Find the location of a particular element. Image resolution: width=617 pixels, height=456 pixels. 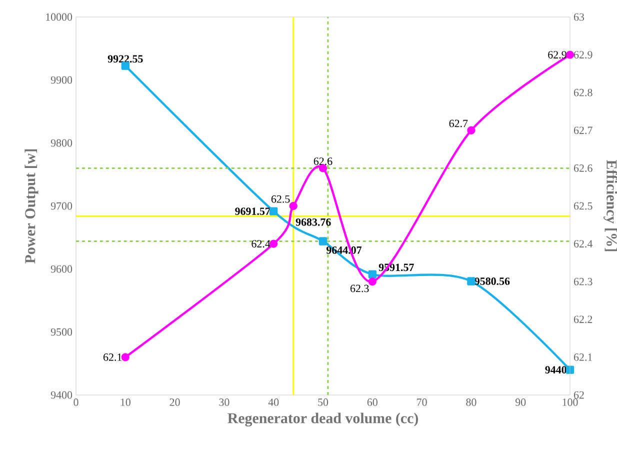

y-tick-label: 10000 is located at coordinates (59, 17).